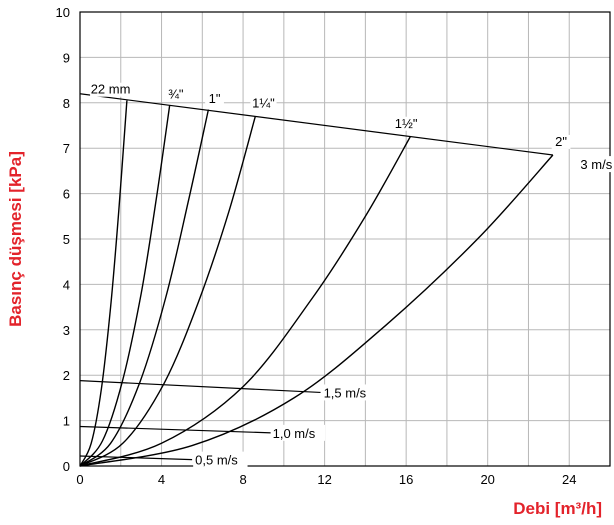  I want to click on pipe-size-label: 1½", so click(406, 123).